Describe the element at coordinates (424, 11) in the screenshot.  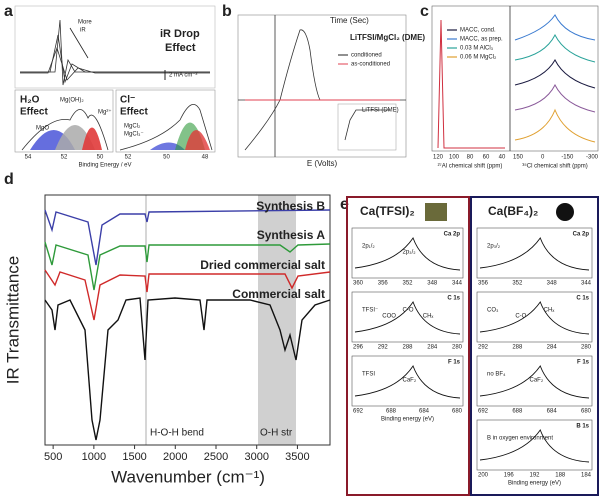
I see `panel-label: c` at that location.